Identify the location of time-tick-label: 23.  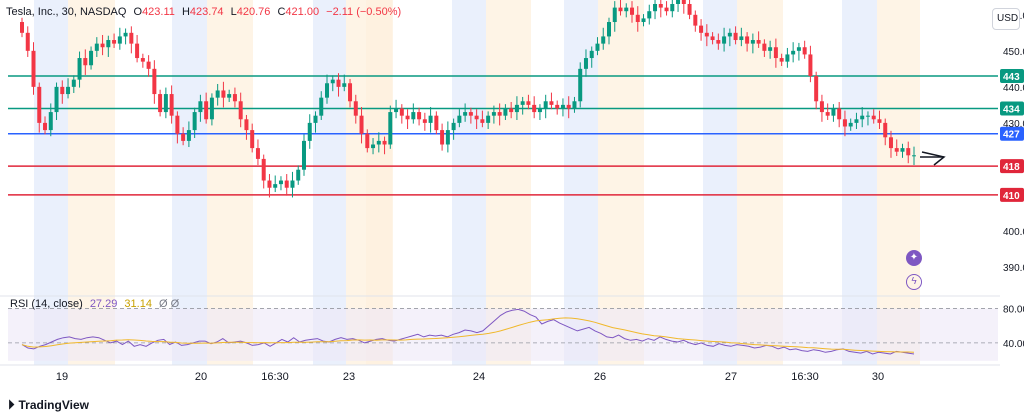
(349, 377).